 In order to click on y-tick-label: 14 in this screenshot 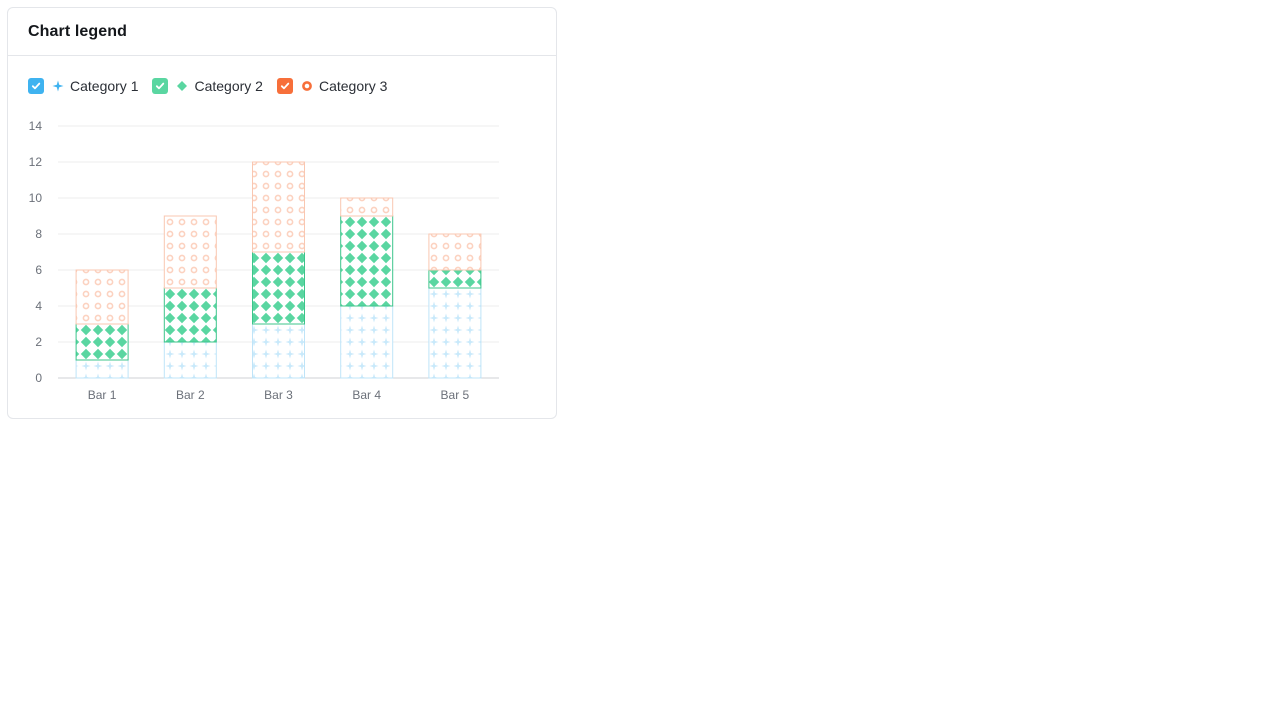, I will do `click(36, 126)`.